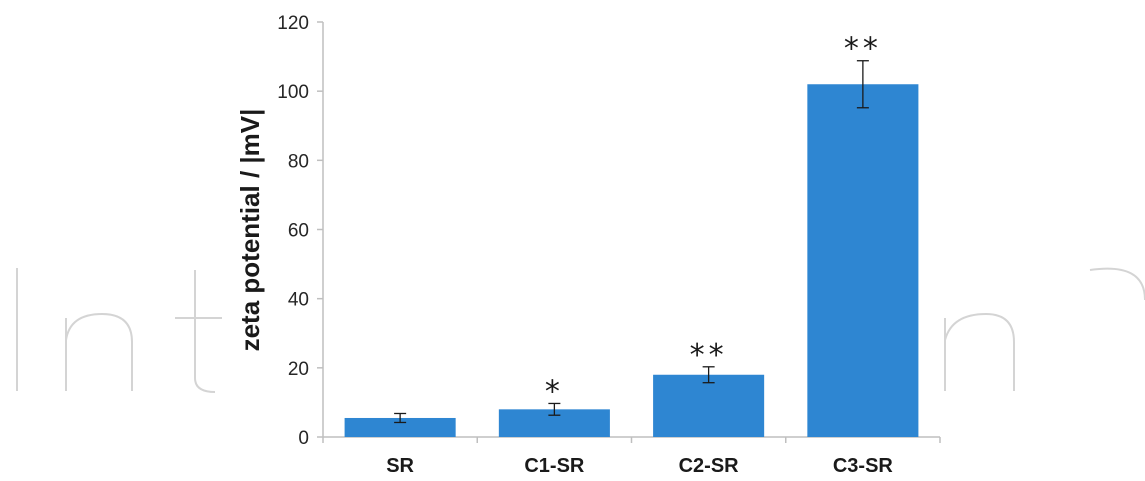 The image size is (1145, 481). What do you see at coordinates (709, 405) in the screenshot?
I see `bar-c2-sr` at bounding box center [709, 405].